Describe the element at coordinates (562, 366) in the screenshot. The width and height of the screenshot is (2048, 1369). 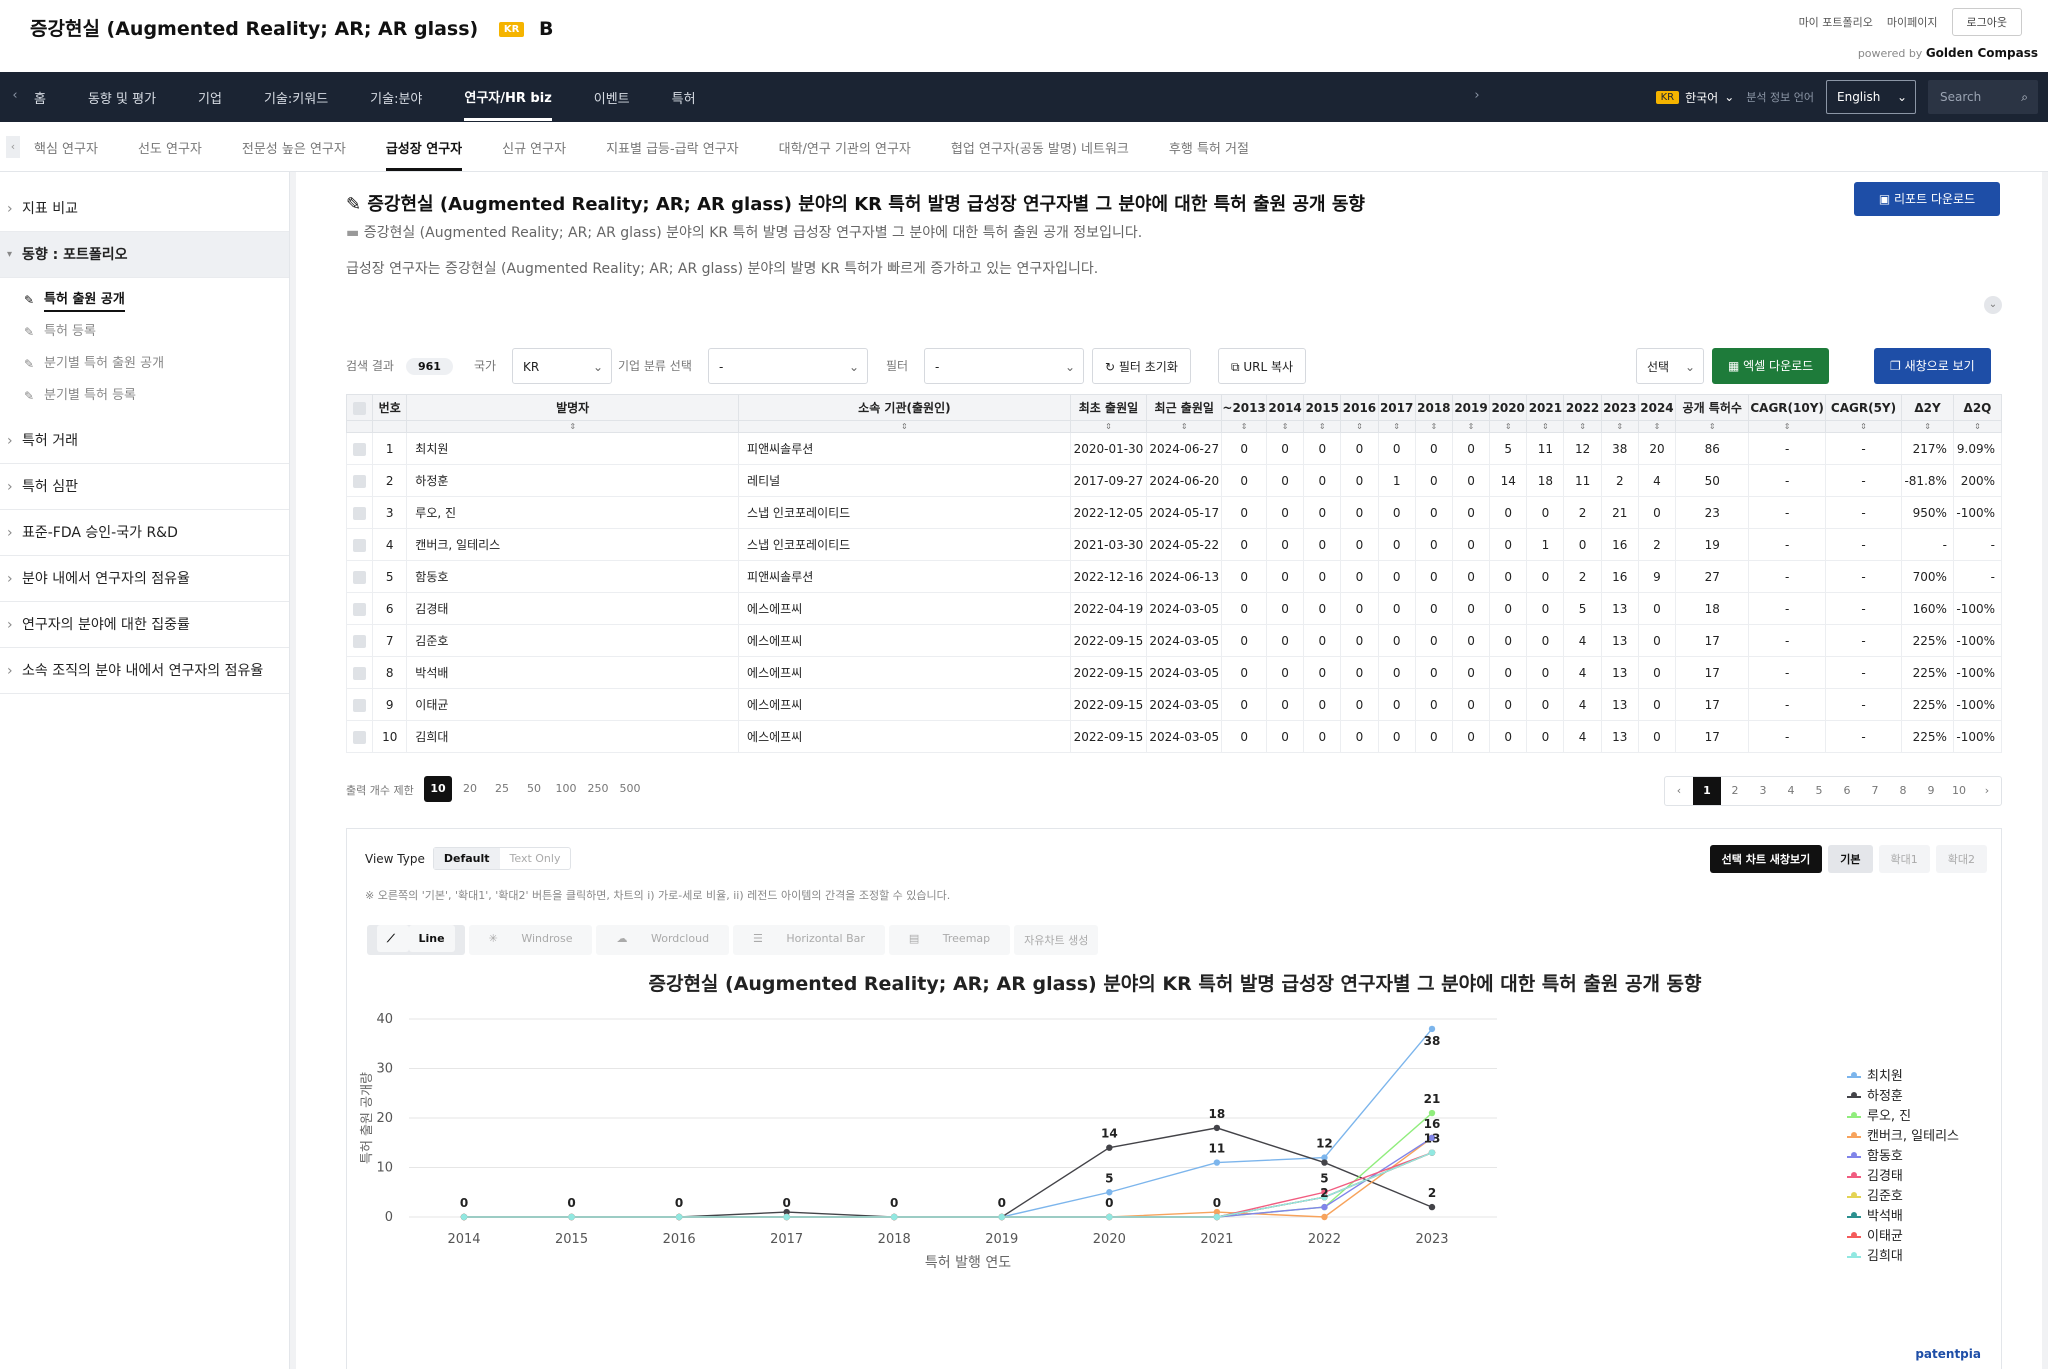
I see `country-select: KR ⌄` at that location.